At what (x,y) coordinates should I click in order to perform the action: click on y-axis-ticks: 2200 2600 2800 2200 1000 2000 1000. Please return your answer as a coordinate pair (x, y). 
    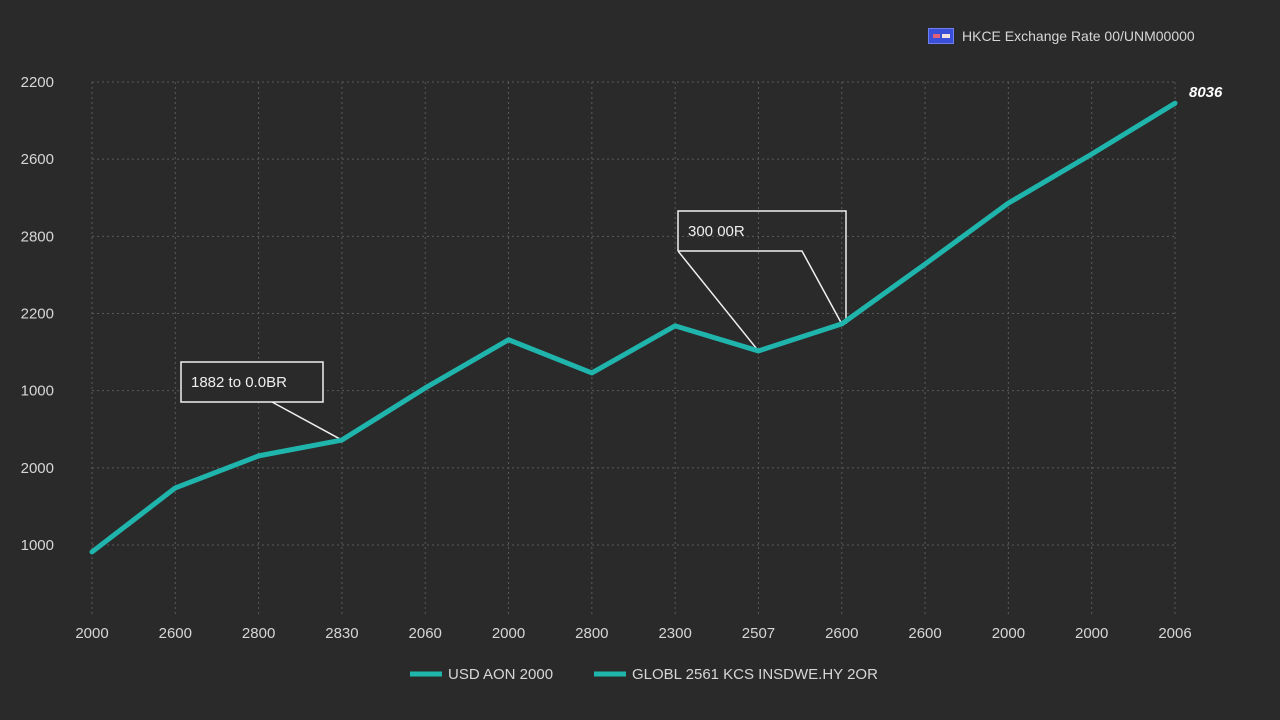
    Looking at the image, I should click on (37, 314).